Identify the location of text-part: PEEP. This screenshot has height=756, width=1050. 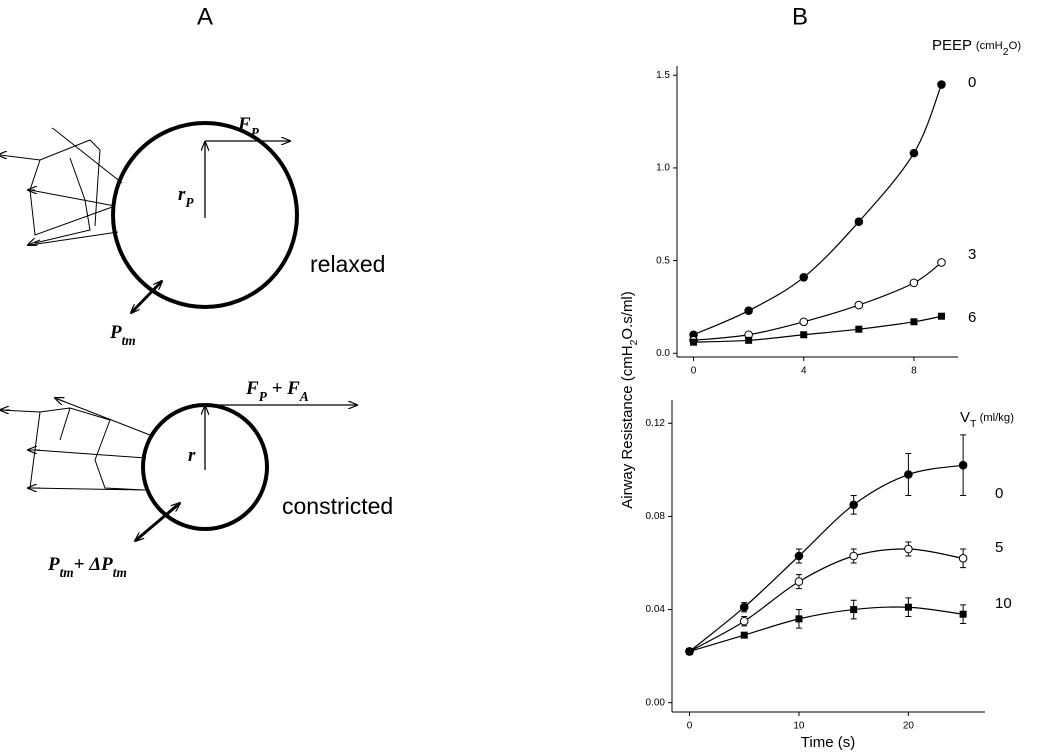
(954, 45).